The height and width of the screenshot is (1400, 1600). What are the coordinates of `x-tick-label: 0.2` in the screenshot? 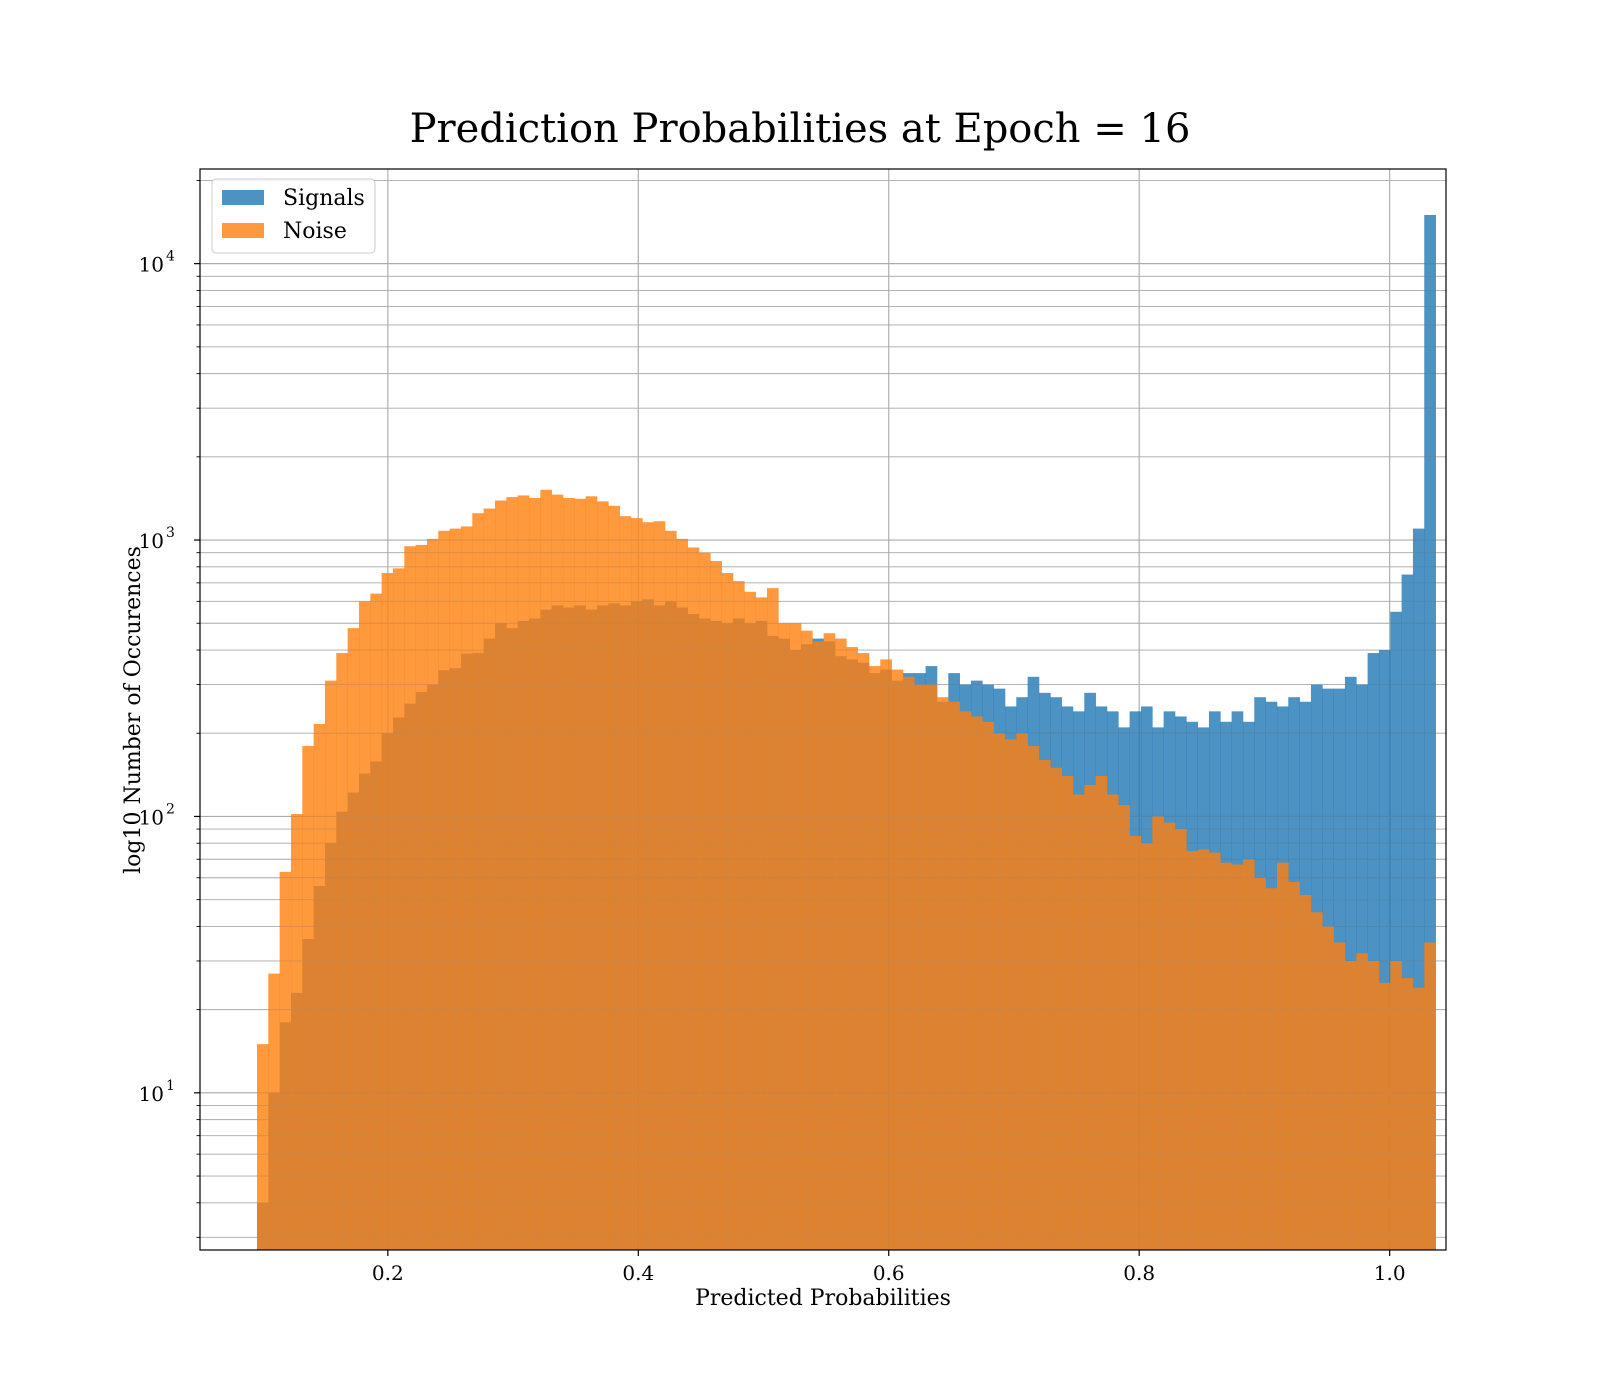 It's located at (388, 1273).